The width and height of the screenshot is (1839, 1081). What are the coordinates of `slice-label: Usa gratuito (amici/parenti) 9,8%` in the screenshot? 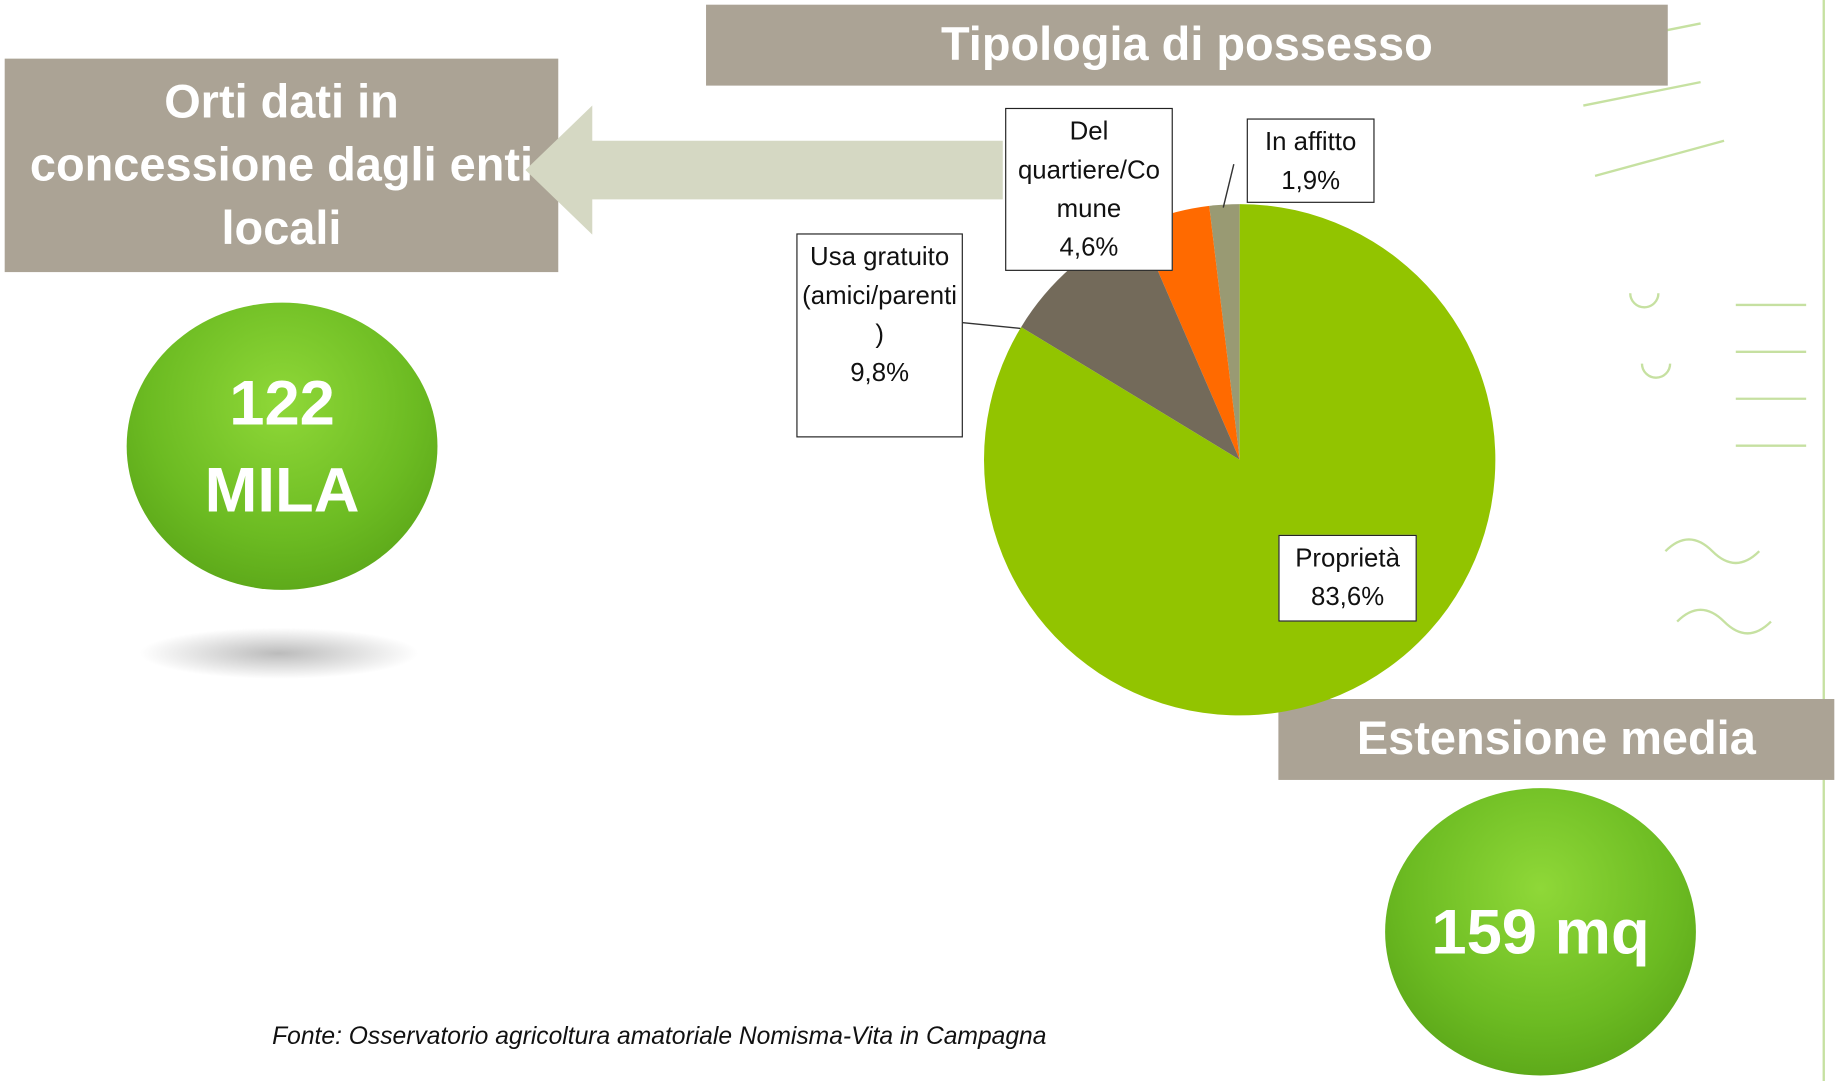 It's located at (879, 335).